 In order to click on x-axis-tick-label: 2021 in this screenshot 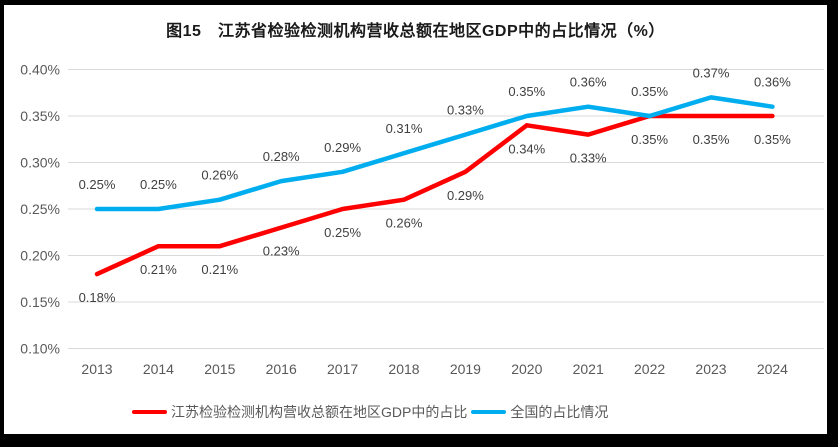, I will do `click(588, 369)`.